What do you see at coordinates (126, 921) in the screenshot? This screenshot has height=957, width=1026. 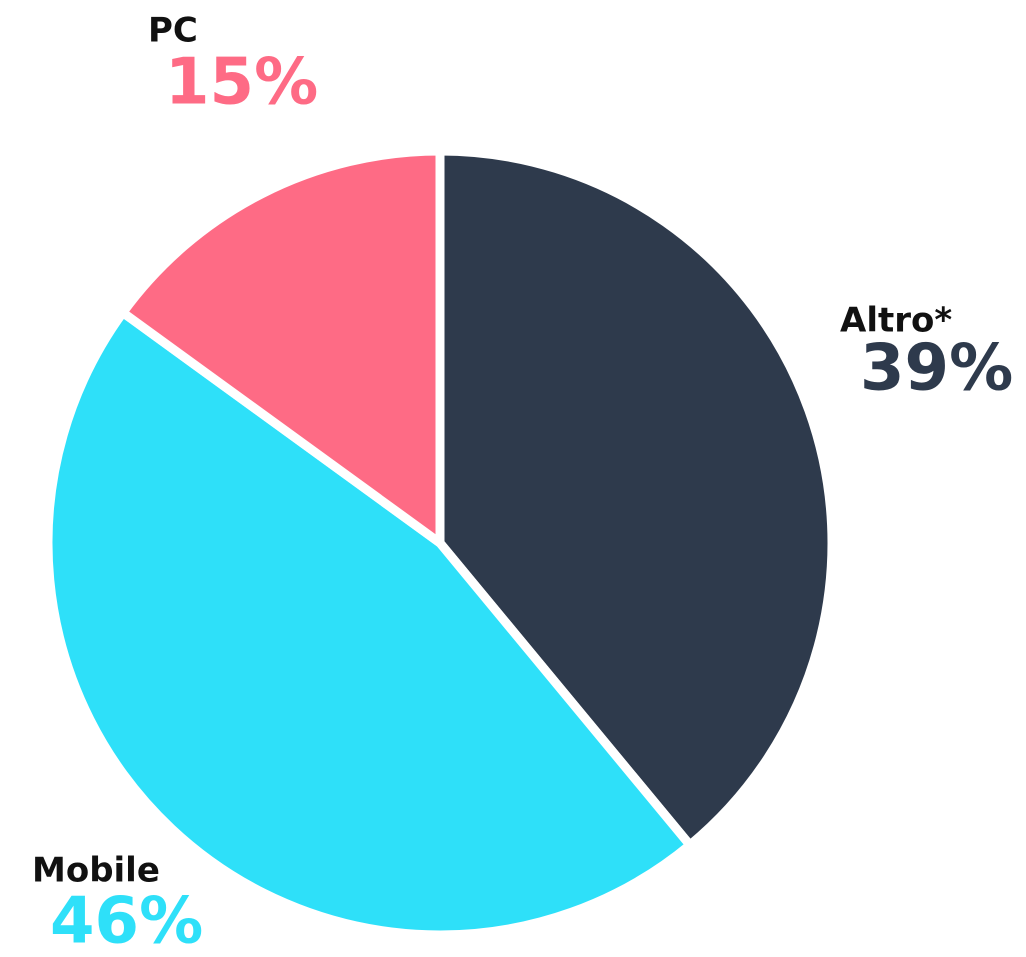 I see `value-label: 46%` at bounding box center [126, 921].